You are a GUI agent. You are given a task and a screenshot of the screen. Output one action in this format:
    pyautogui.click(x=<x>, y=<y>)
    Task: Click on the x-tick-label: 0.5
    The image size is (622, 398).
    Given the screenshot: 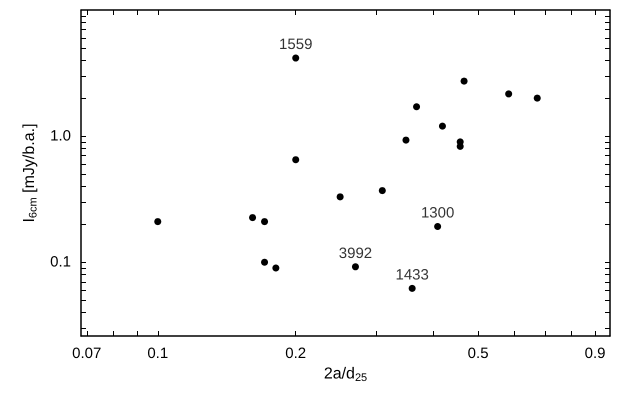 What is the action you would take?
    pyautogui.click(x=478, y=353)
    